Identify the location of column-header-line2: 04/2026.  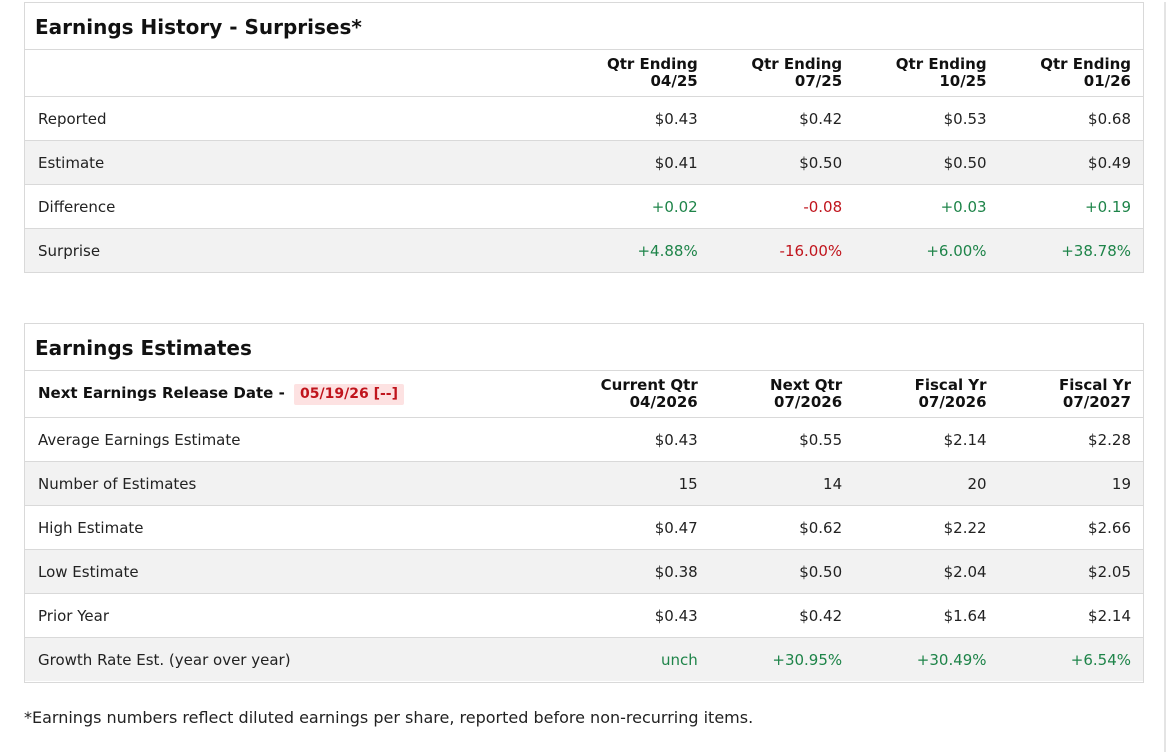
(663, 402).